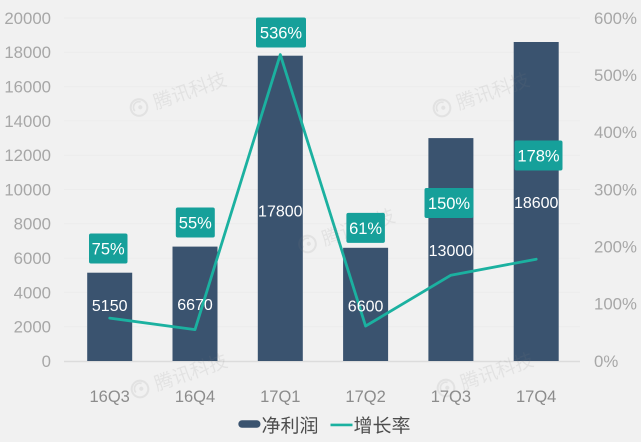 This screenshot has height=442, width=641. I want to click on svg-text: 10000, so click(27, 189).